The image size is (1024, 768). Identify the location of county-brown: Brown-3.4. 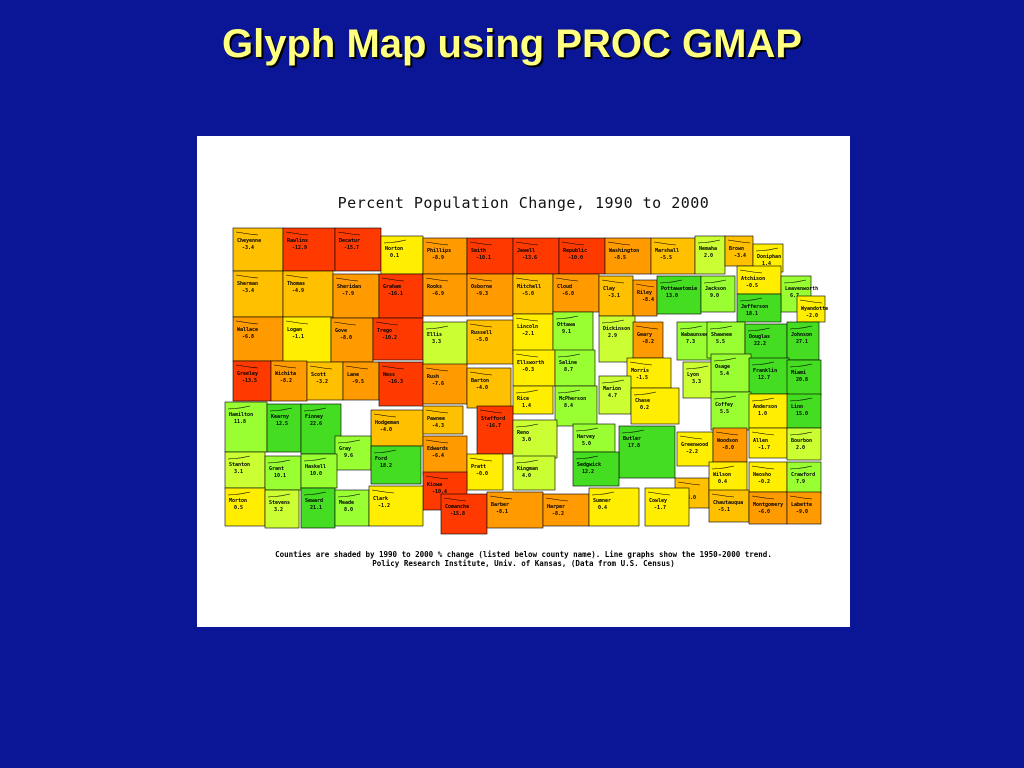
(739, 251).